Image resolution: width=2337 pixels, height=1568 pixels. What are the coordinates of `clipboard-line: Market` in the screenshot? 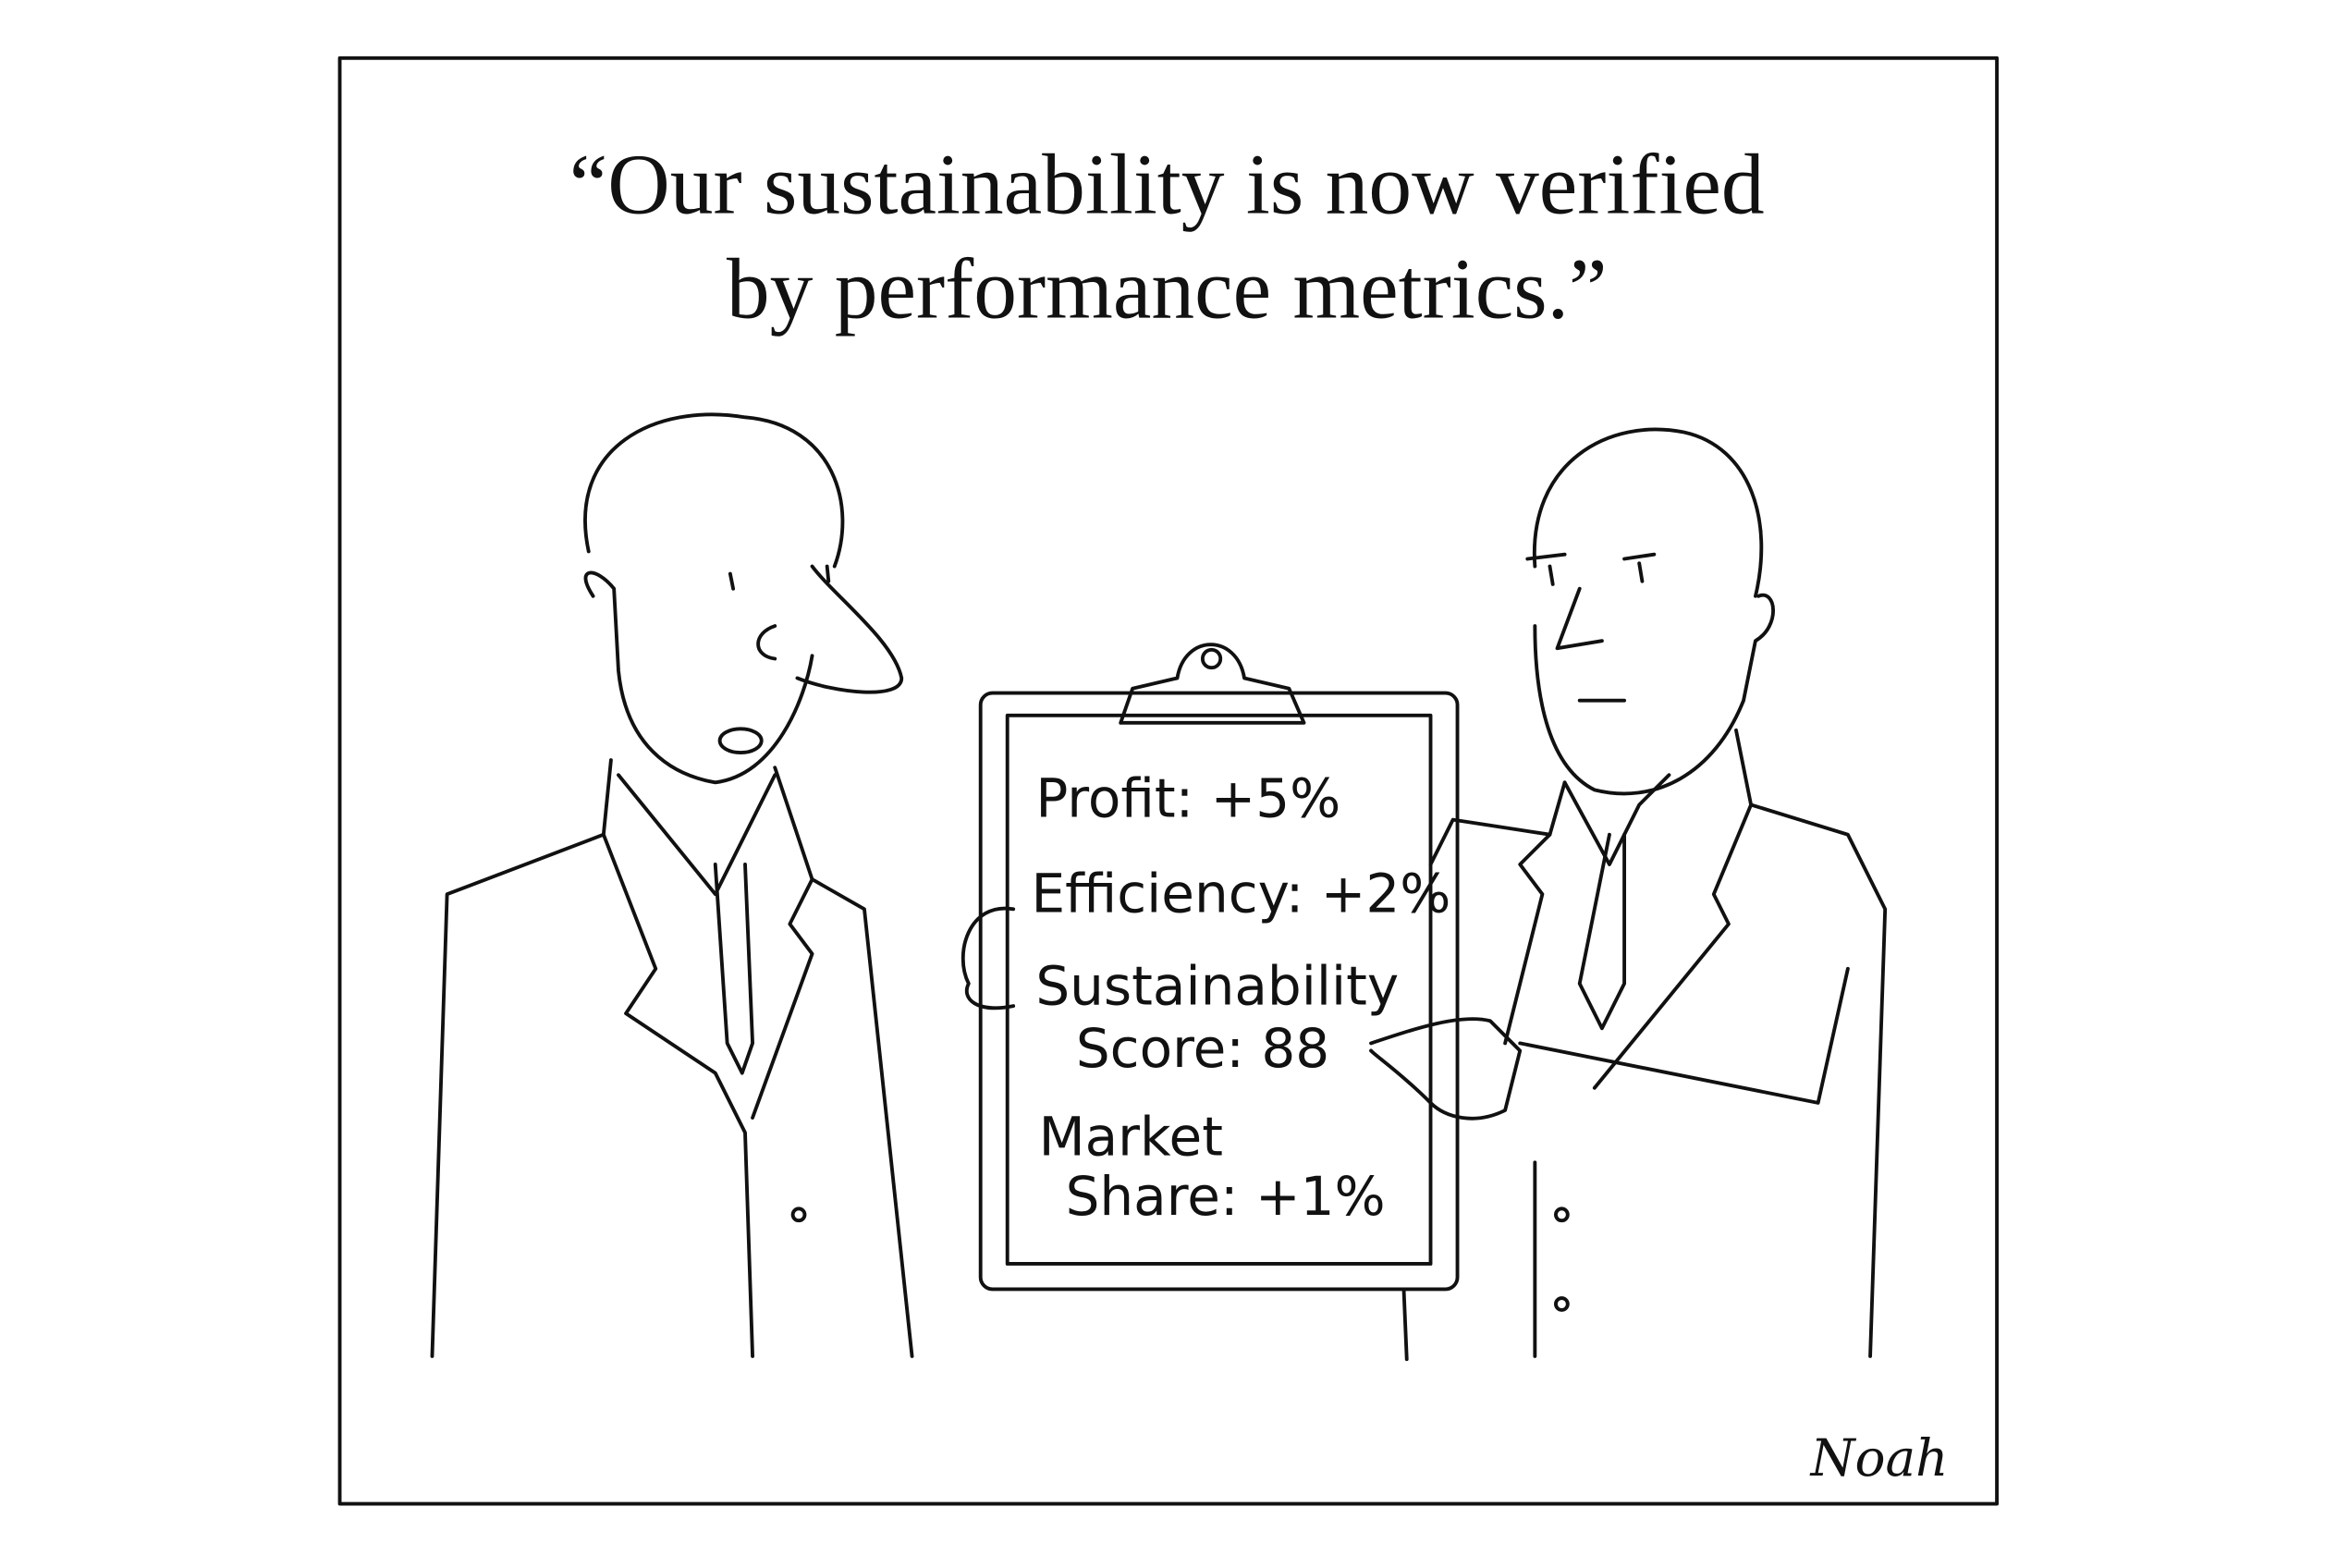 It's located at (1131, 1136).